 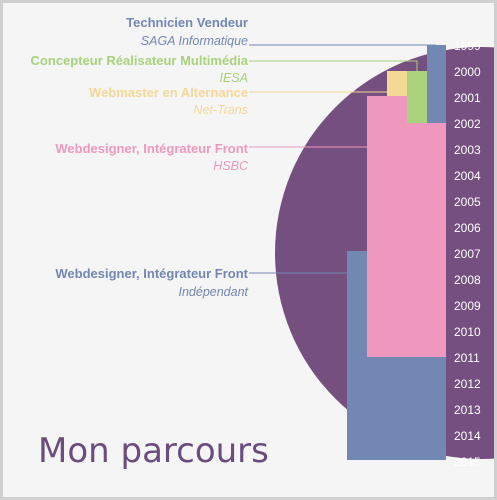 I want to click on bar-net-trans, so click(x=397, y=83).